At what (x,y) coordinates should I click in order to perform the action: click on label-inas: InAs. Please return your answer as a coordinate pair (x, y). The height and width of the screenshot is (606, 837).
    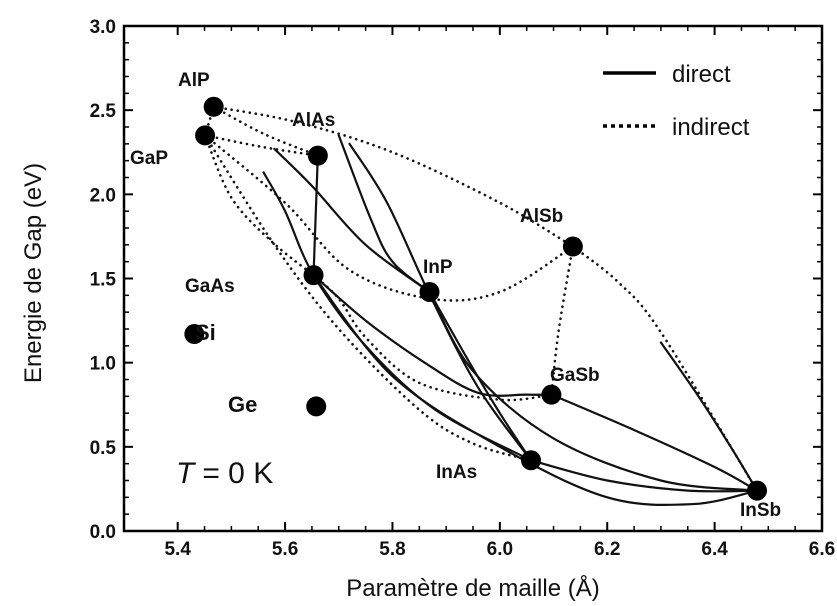
    Looking at the image, I should click on (456, 472).